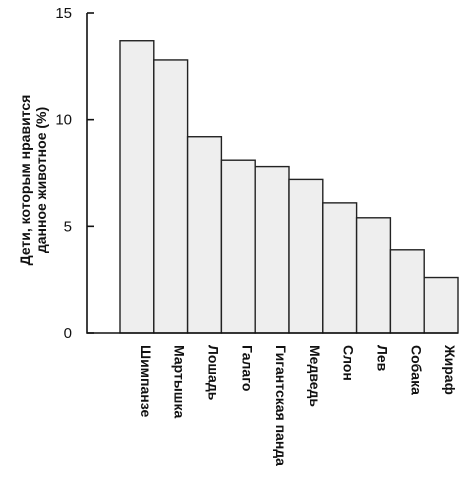  What do you see at coordinates (214, 373) in the screenshot?
I see `x-category-label: Лошадь` at bounding box center [214, 373].